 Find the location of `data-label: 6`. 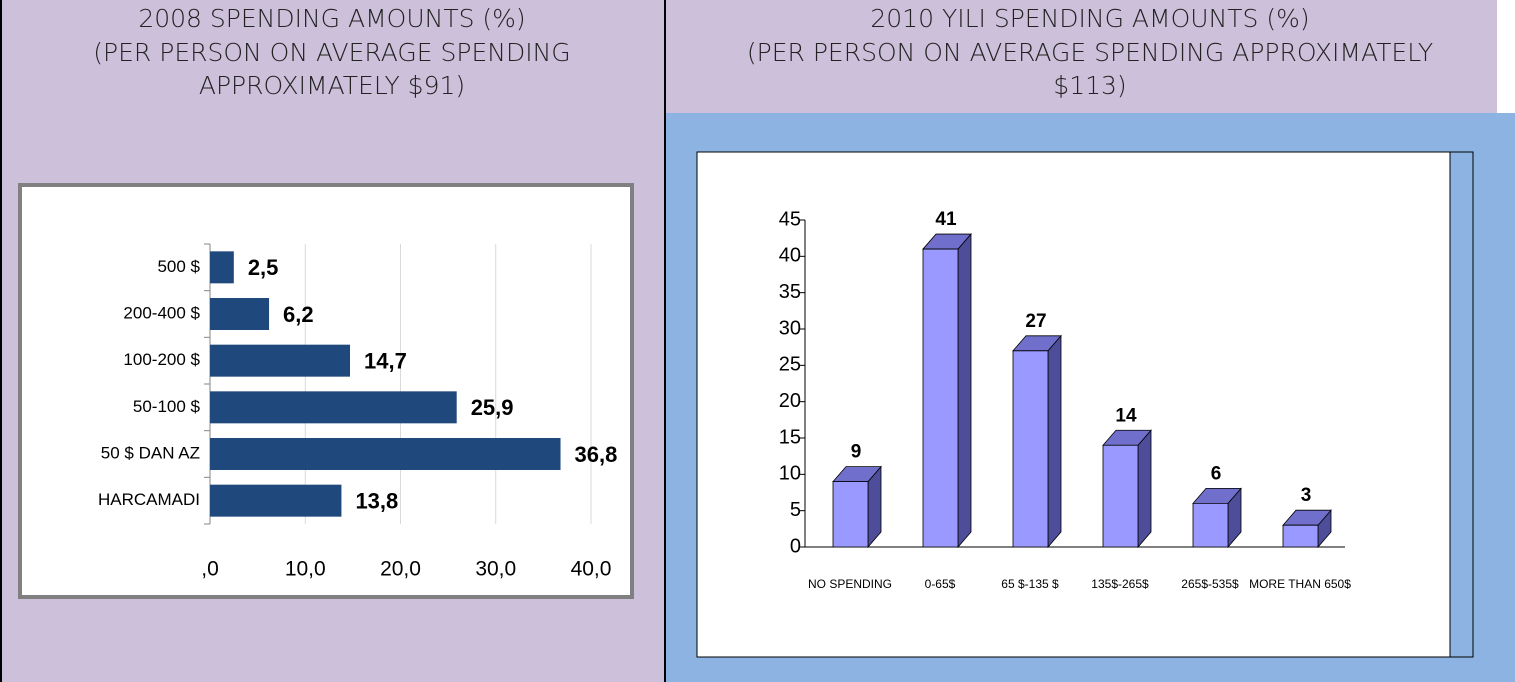

data-label: 6 is located at coordinates (1216, 473).